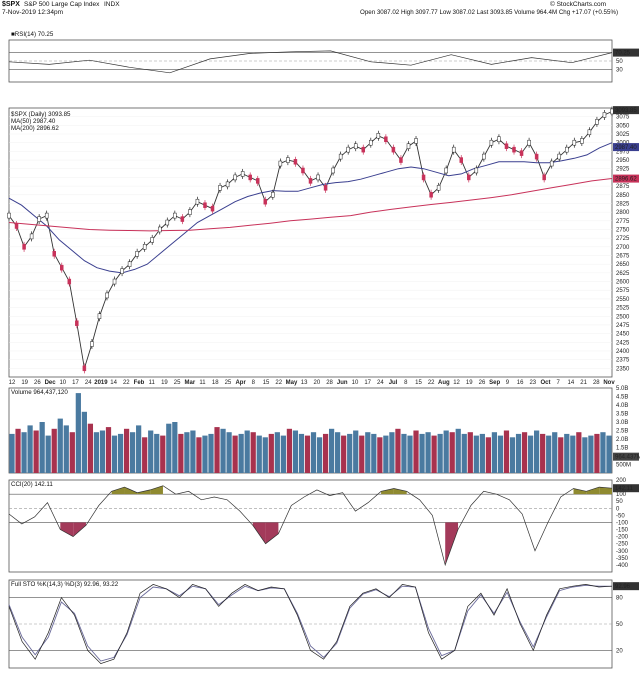 The width and height of the screenshot is (640, 676). I want to click on price-legend-spx: $SPX (Daily) 3093.85, so click(41, 114).